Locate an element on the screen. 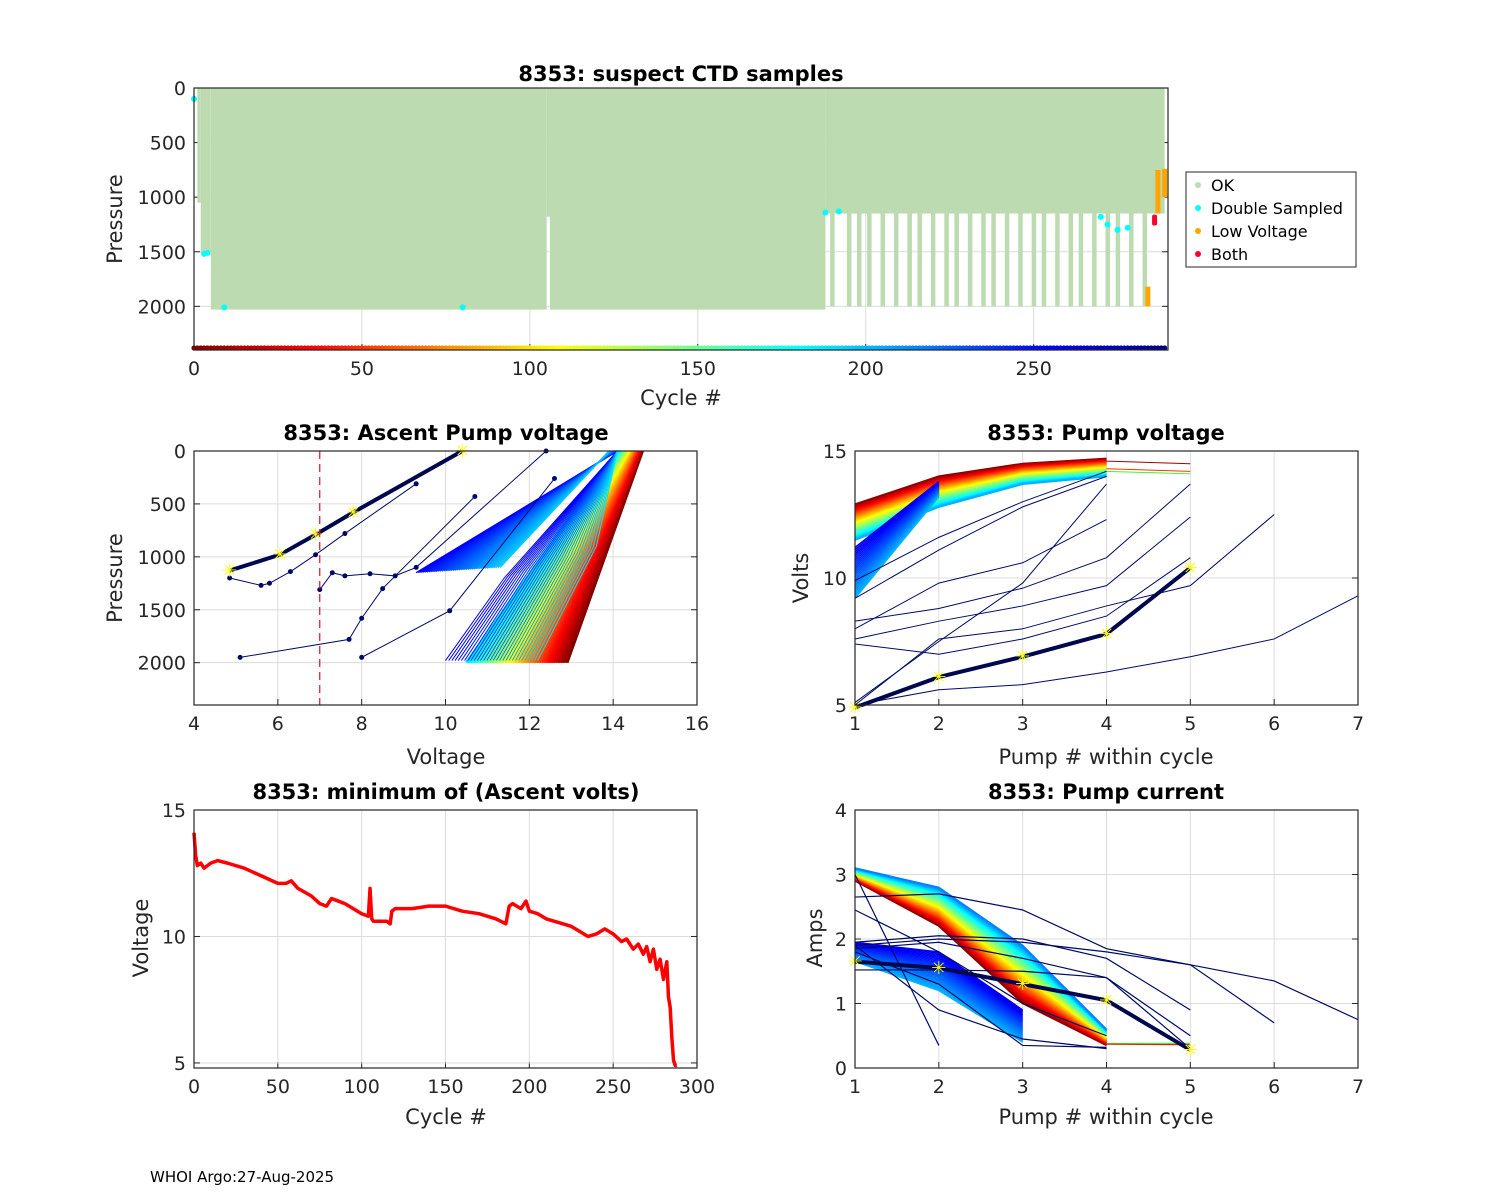 This screenshot has height=1200, width=1500. chart-title: 8353: Ascent Pump voltage is located at coordinates (445, 433).